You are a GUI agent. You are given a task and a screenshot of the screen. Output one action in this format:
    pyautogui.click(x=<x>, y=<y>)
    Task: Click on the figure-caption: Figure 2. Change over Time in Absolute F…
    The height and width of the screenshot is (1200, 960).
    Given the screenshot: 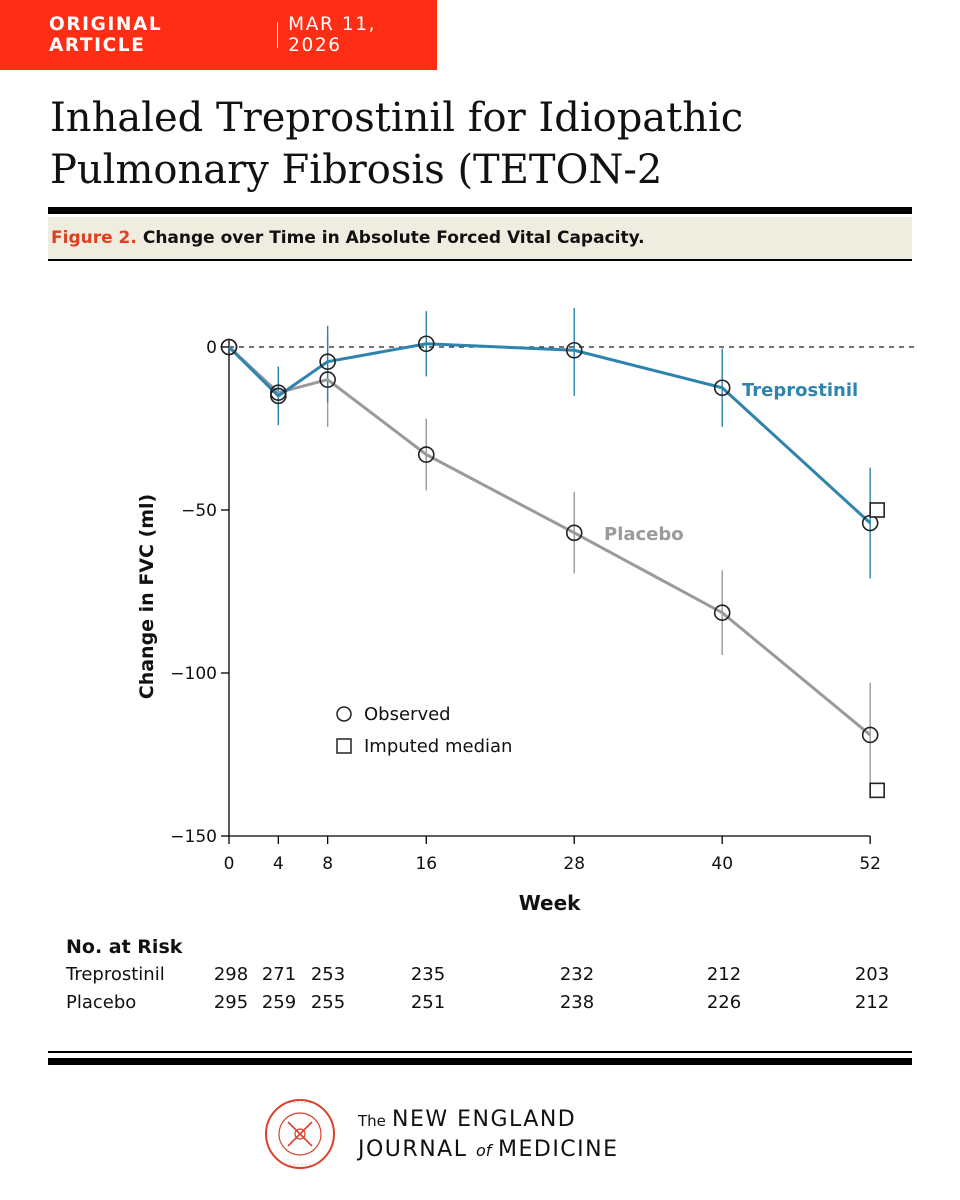 What is the action you would take?
    pyautogui.click(x=480, y=238)
    